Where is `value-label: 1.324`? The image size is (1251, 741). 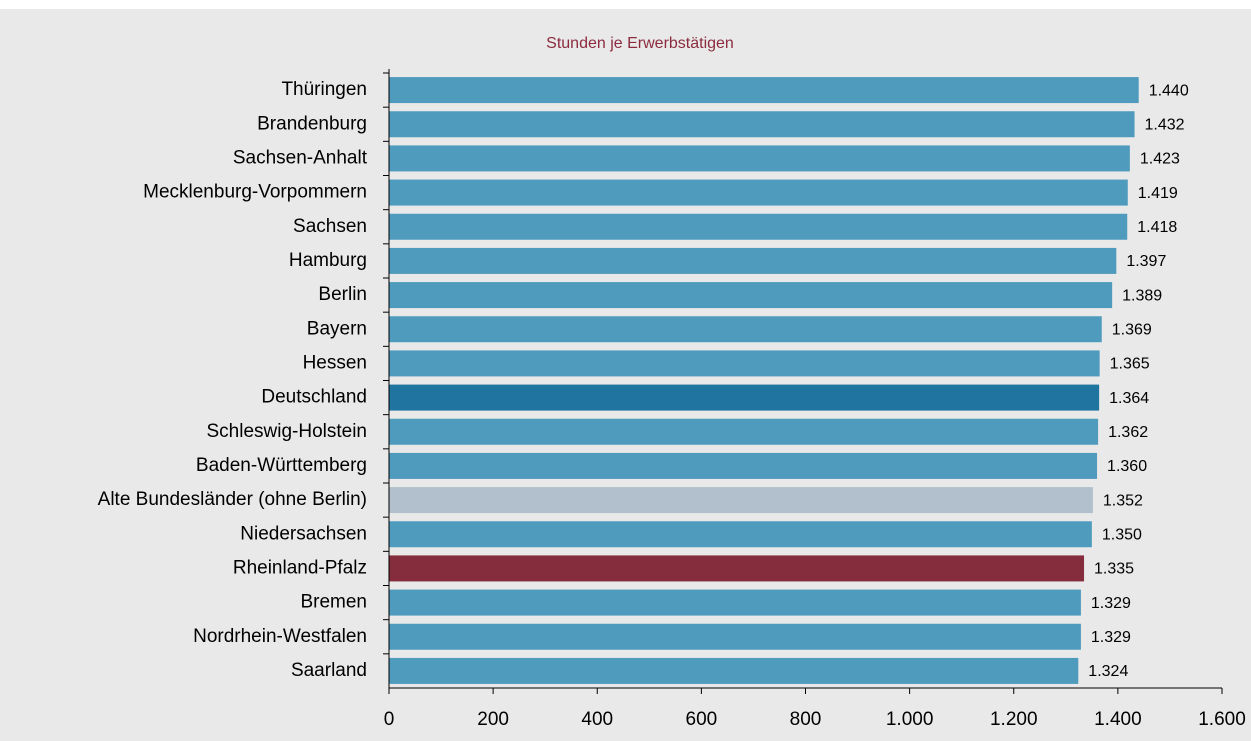 value-label: 1.324 is located at coordinates (1108, 671).